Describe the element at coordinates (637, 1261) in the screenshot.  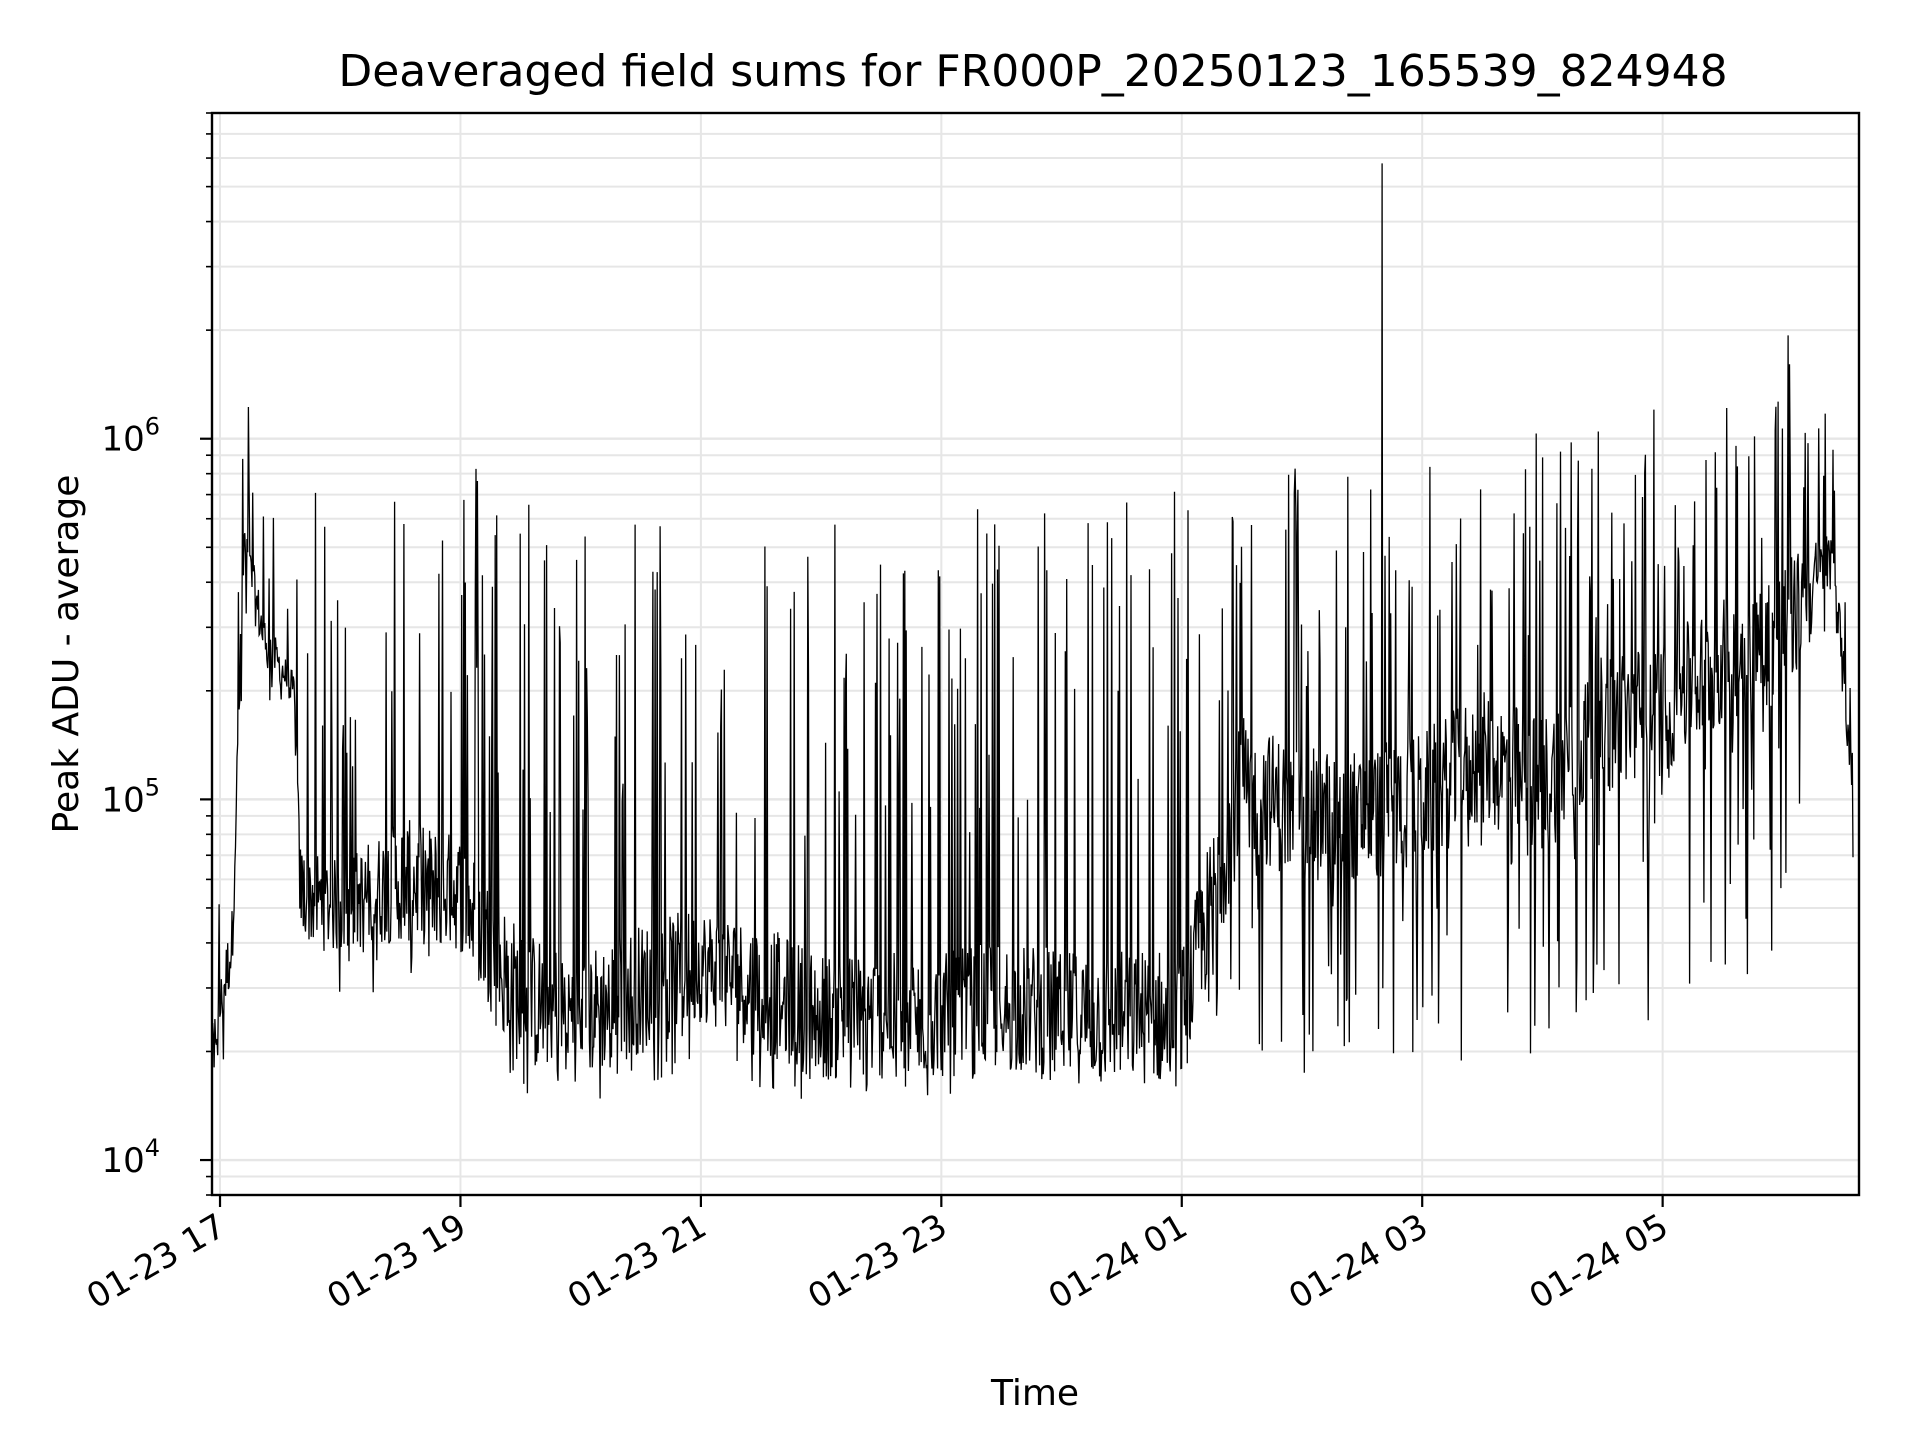
I see `x-tick-label: 01-23 21` at that location.